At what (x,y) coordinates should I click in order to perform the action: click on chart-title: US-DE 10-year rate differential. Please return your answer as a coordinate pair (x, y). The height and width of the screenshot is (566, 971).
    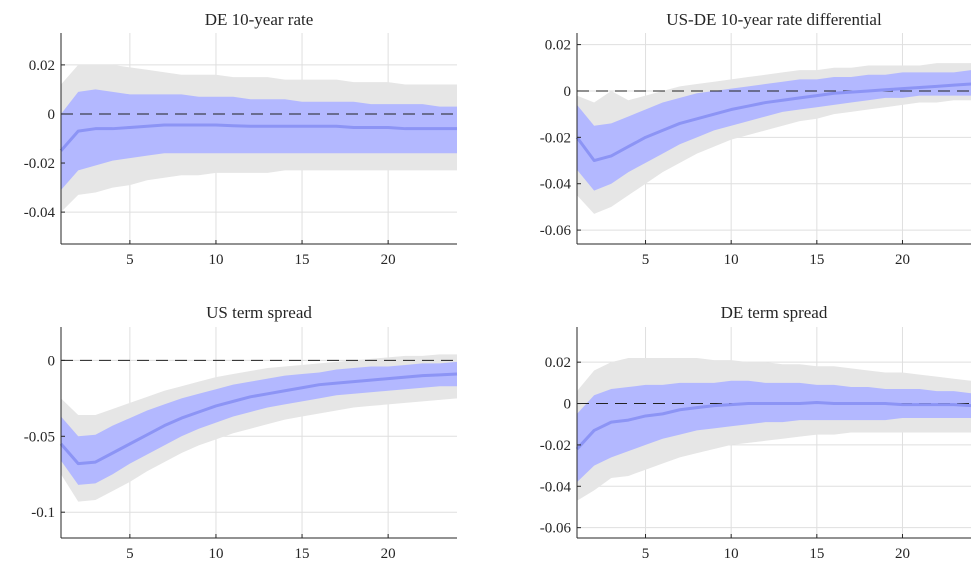
    Looking at the image, I should click on (774, 19).